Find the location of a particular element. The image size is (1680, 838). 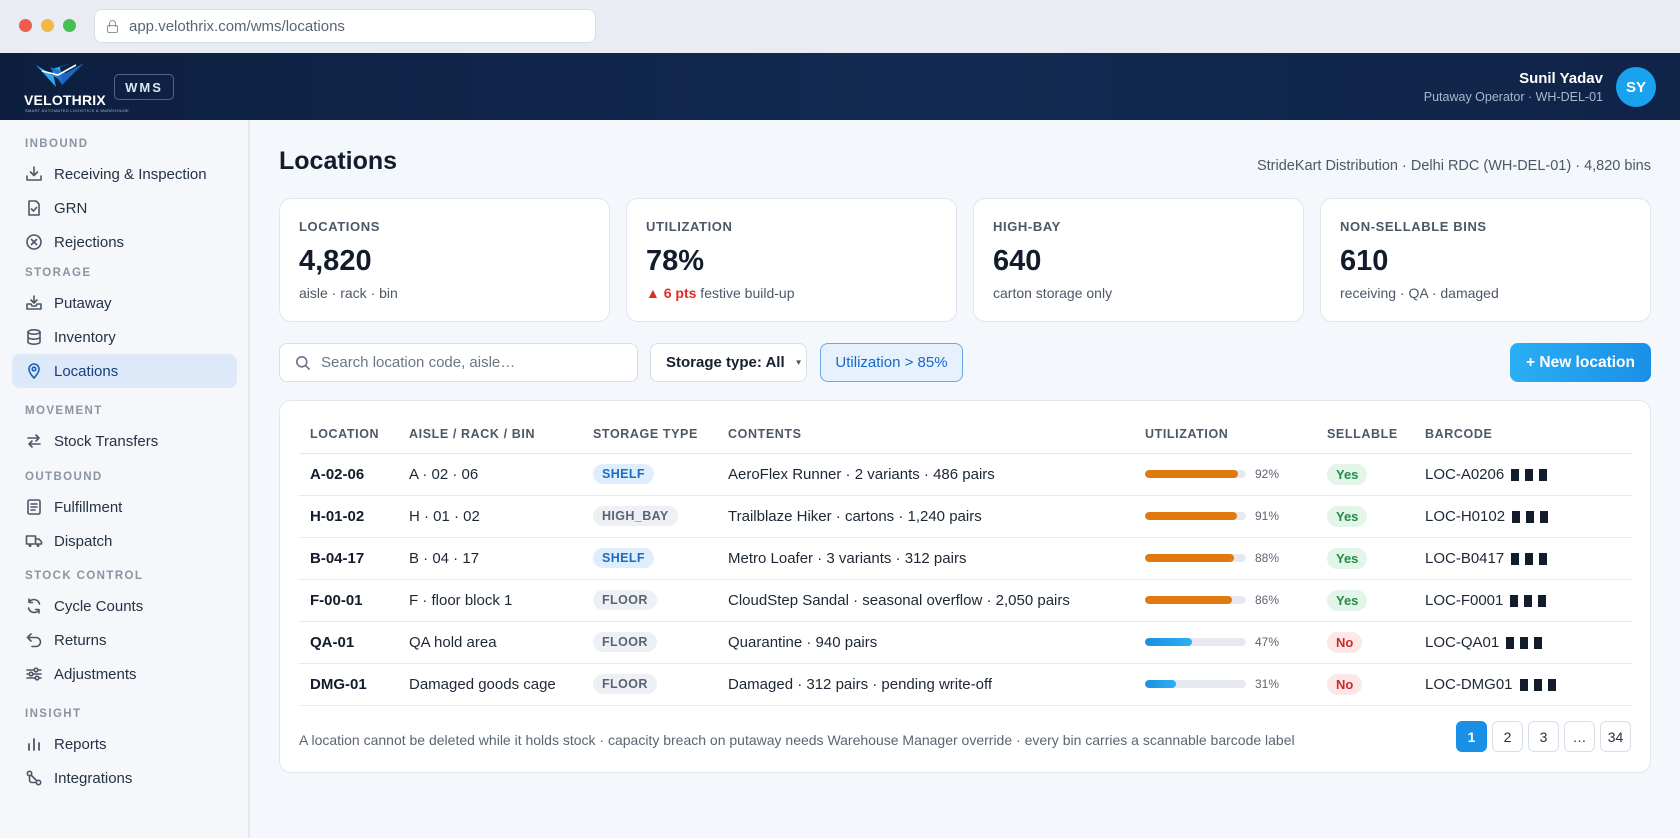

column-header-storage-type: STORAGE TYPE is located at coordinates (649, 435).